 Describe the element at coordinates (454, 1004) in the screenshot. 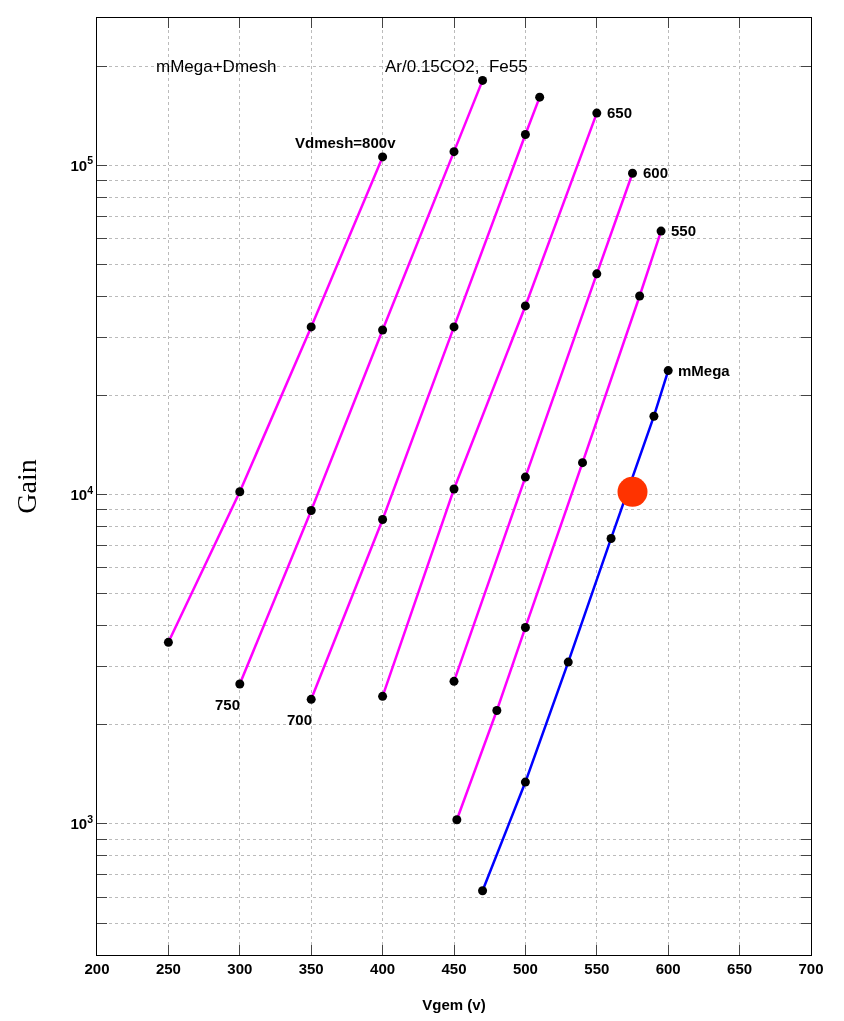

I see `x-axis-title: Vgem (v)` at that location.